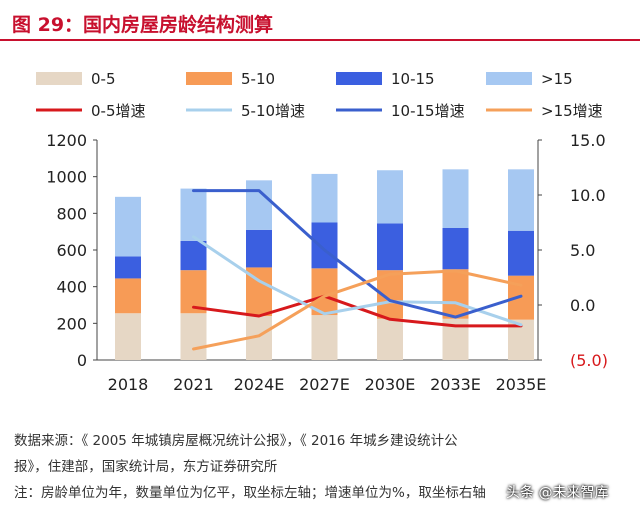 The height and width of the screenshot is (518, 640). What do you see at coordinates (71, 213) in the screenshot?
I see `y-left-tick-label: 800` at bounding box center [71, 213].